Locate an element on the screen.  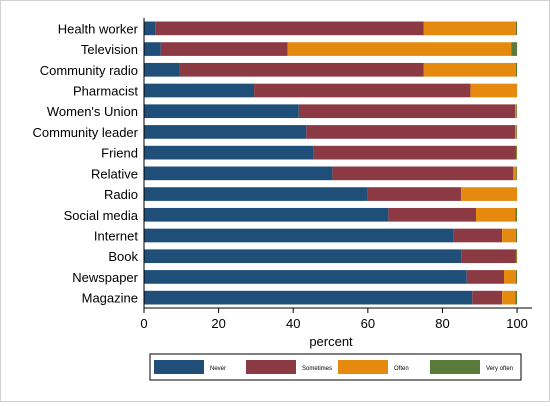
x-tick-label: 80 is located at coordinates (442, 323).